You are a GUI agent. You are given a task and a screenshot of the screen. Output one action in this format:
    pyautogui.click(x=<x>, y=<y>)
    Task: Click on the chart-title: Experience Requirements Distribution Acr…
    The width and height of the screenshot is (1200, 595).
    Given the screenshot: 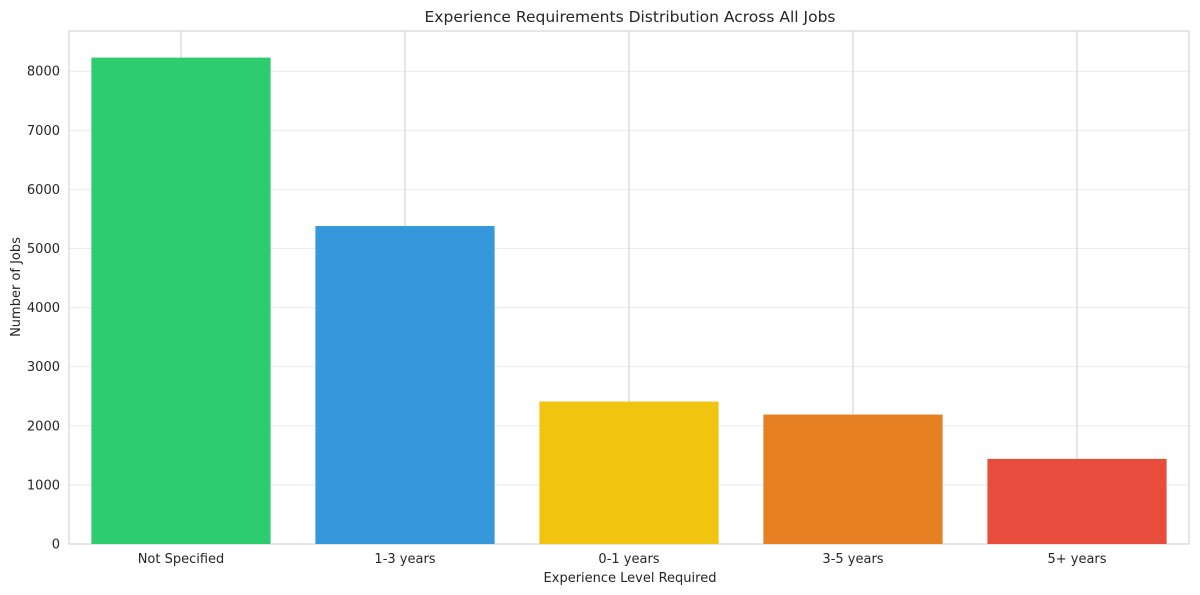 What is the action you would take?
    pyautogui.click(x=630, y=17)
    